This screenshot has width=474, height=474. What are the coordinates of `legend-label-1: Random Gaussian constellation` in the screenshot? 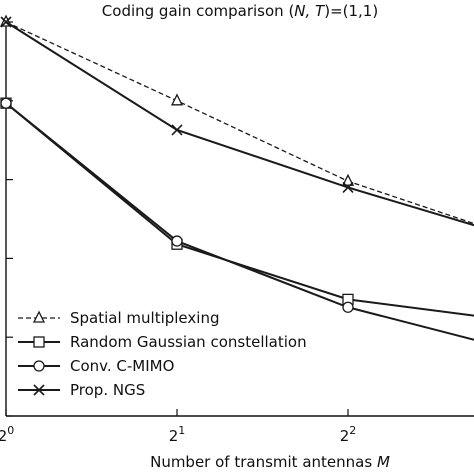 It's located at (188, 342).